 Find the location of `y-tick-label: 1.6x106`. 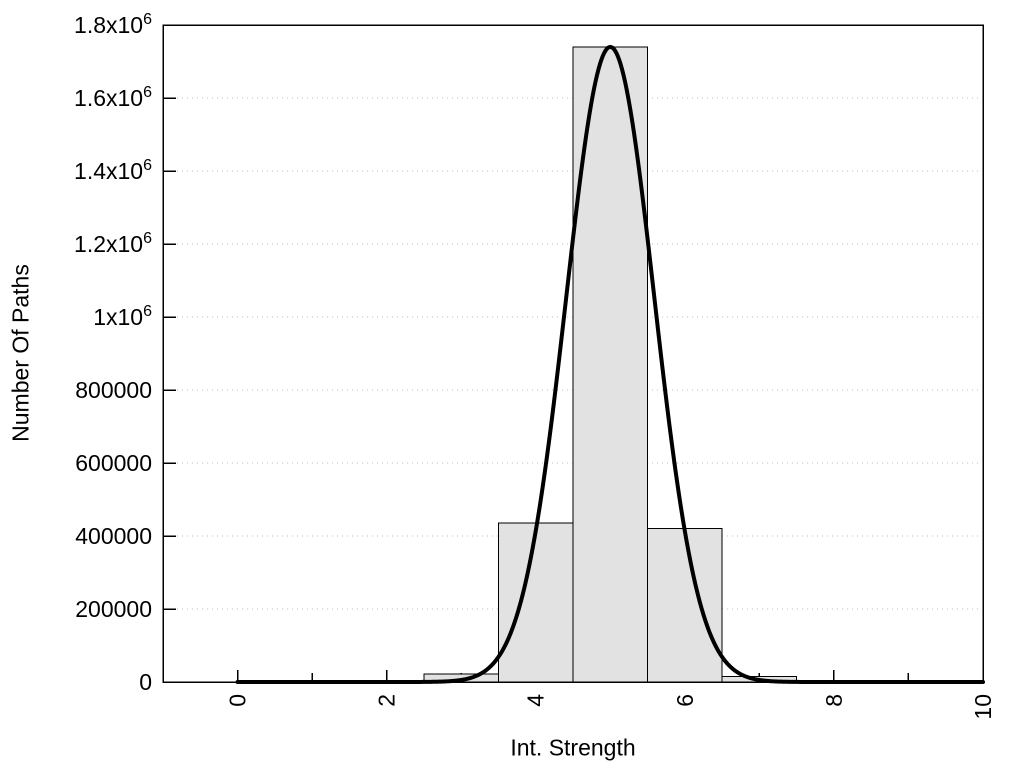

y-tick-label: 1.6x106 is located at coordinates (113, 97).